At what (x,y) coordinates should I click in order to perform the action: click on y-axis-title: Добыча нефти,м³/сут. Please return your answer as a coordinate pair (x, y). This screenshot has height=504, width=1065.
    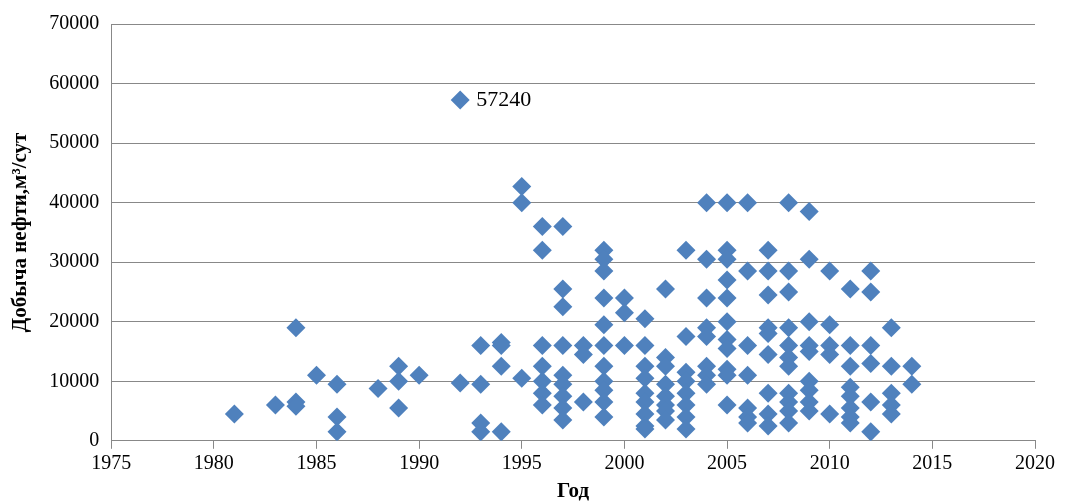
    Looking at the image, I should click on (19, 232).